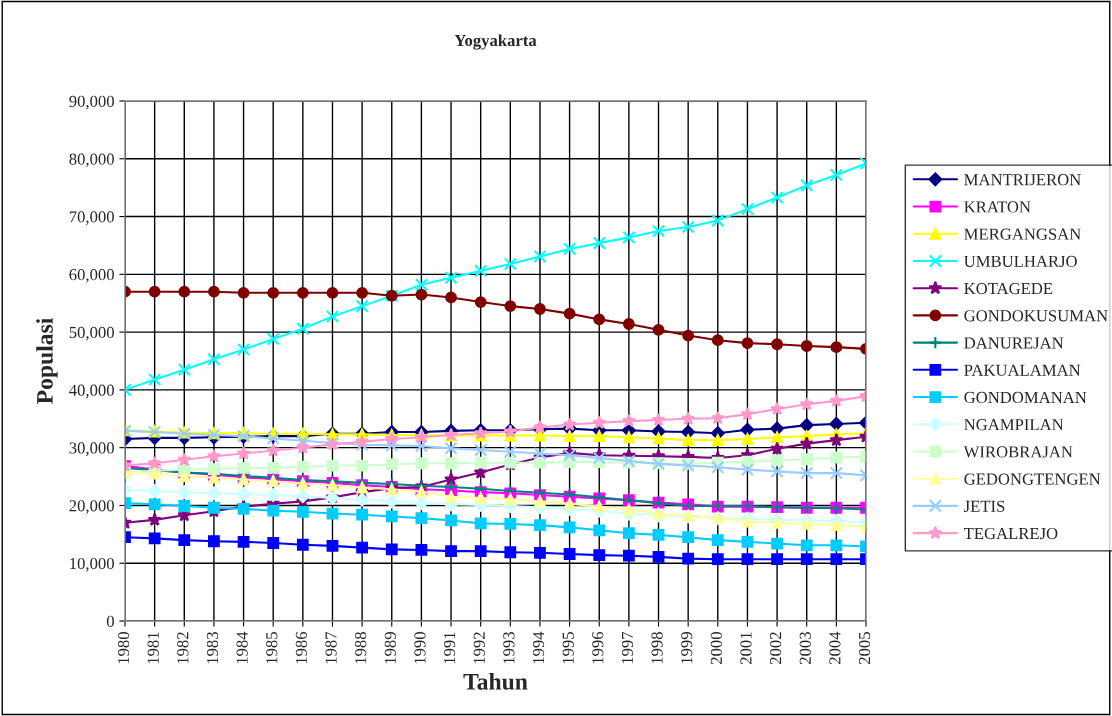  I want to click on x-tick-label: 1998, so click(657, 648).